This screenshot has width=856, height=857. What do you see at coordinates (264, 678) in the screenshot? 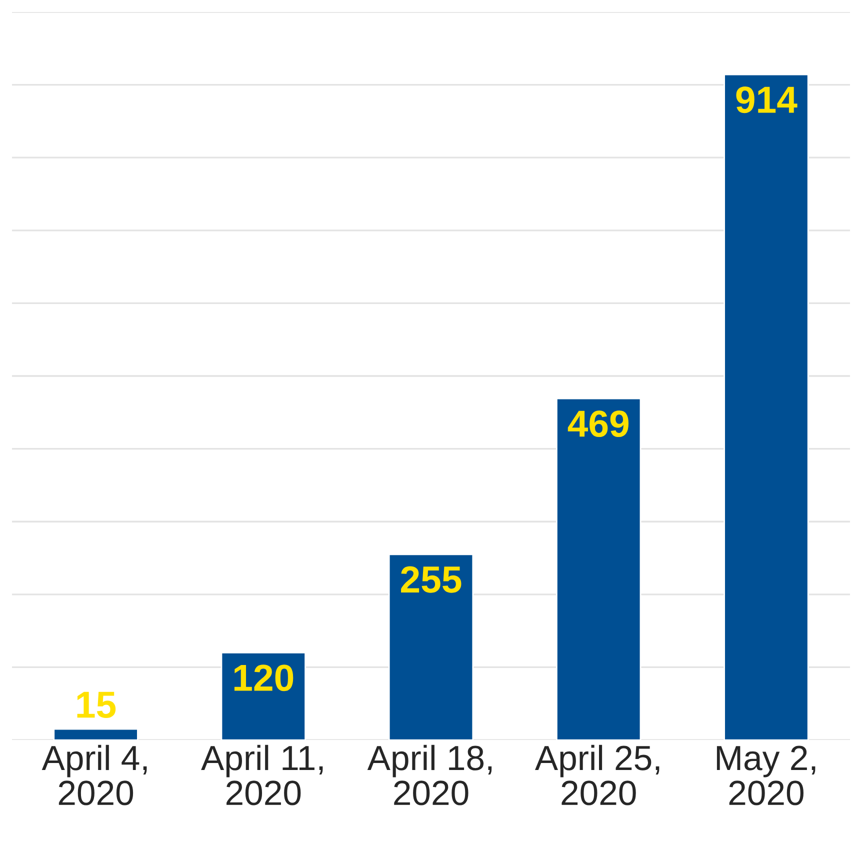
I see `data-label: 120` at bounding box center [264, 678].